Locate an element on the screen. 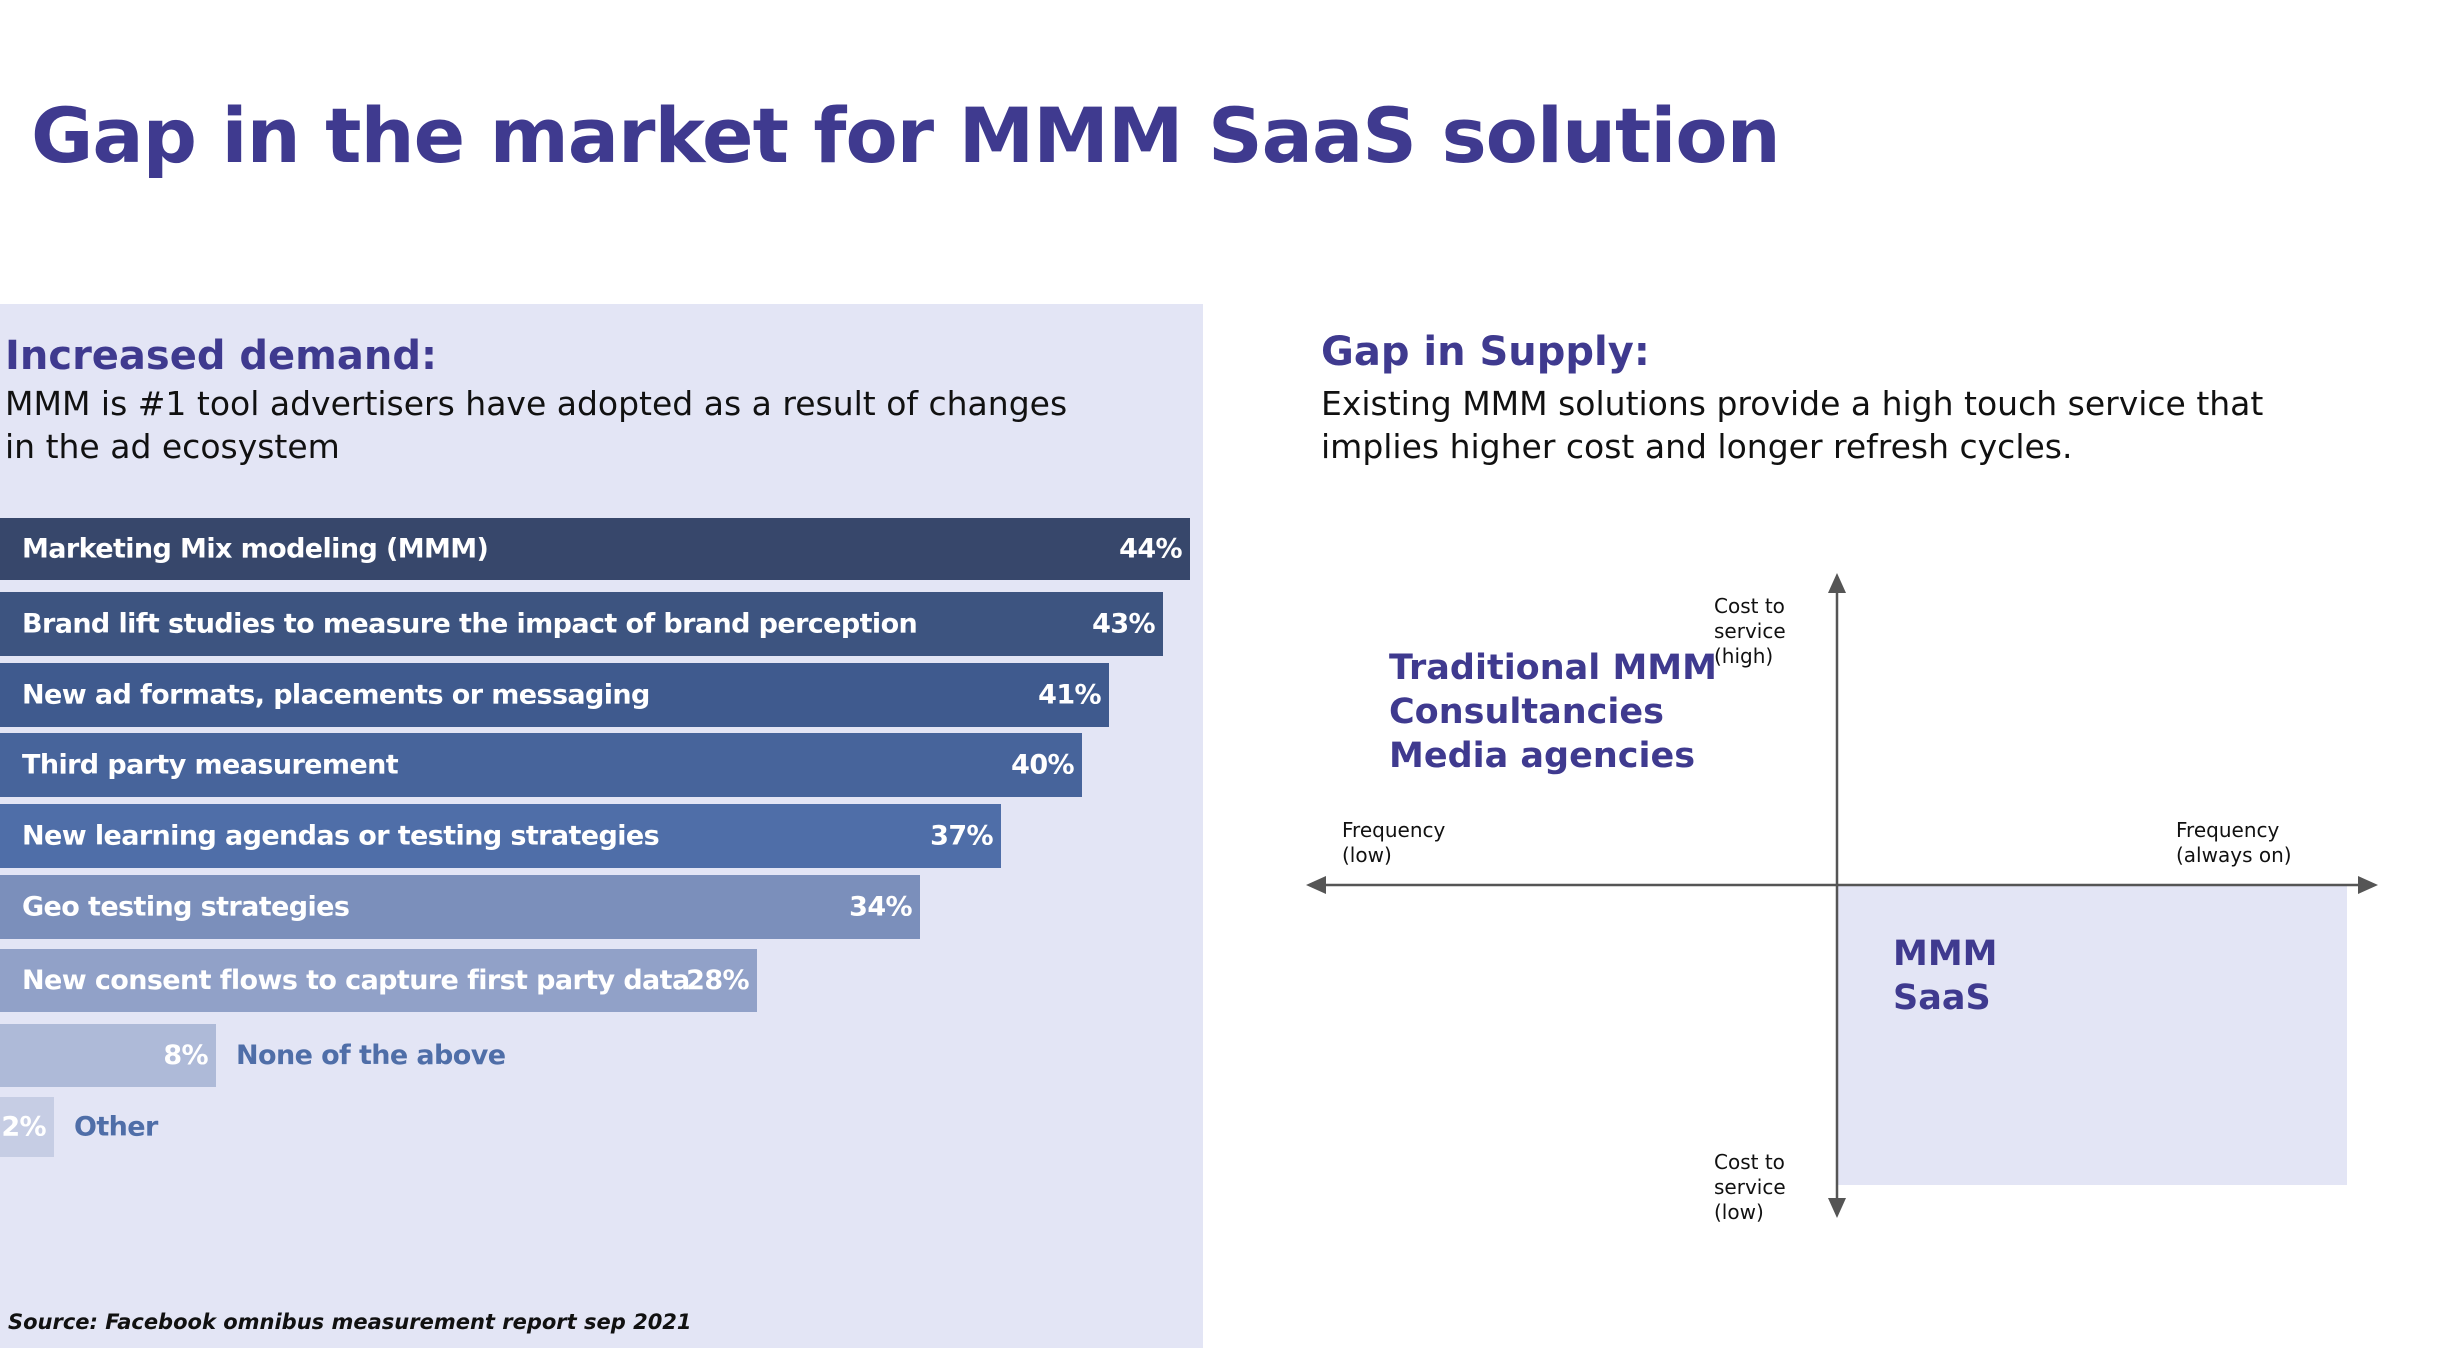 This screenshot has height=1348, width=2442. traditional-provider: Traditional MMM is located at coordinates (1553, 668).